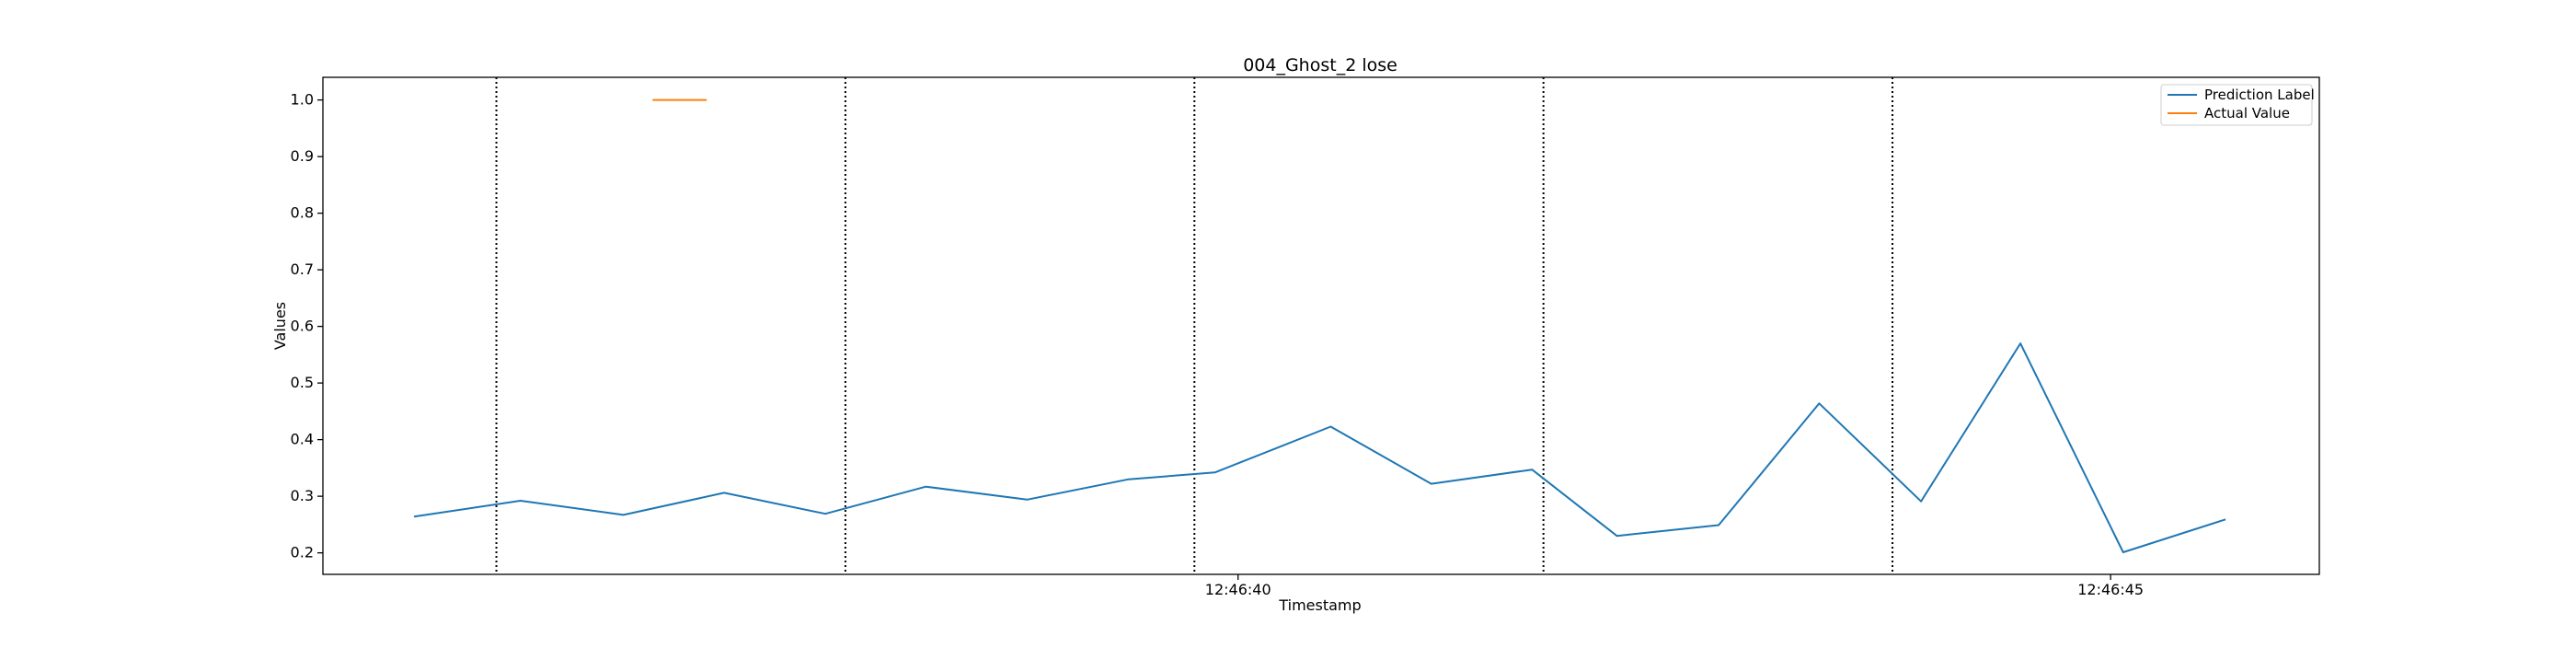 Image resolution: width=2576 pixels, height=648 pixels. What do you see at coordinates (302, 552) in the screenshot?
I see `y-tick-label-0: 0.2` at bounding box center [302, 552].